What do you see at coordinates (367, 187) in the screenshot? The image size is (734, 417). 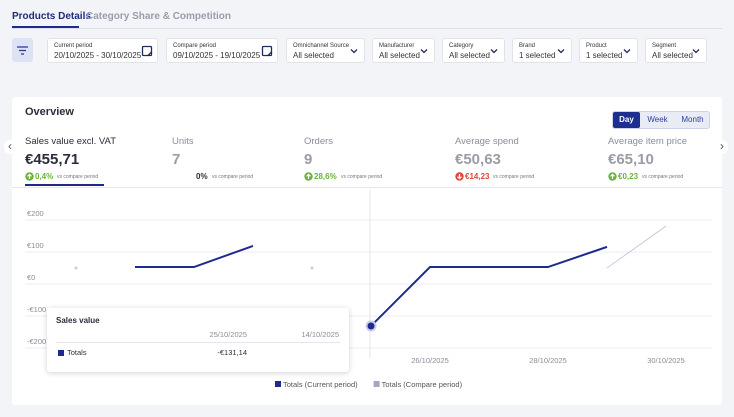 I see `metrics-divider` at bounding box center [367, 187].